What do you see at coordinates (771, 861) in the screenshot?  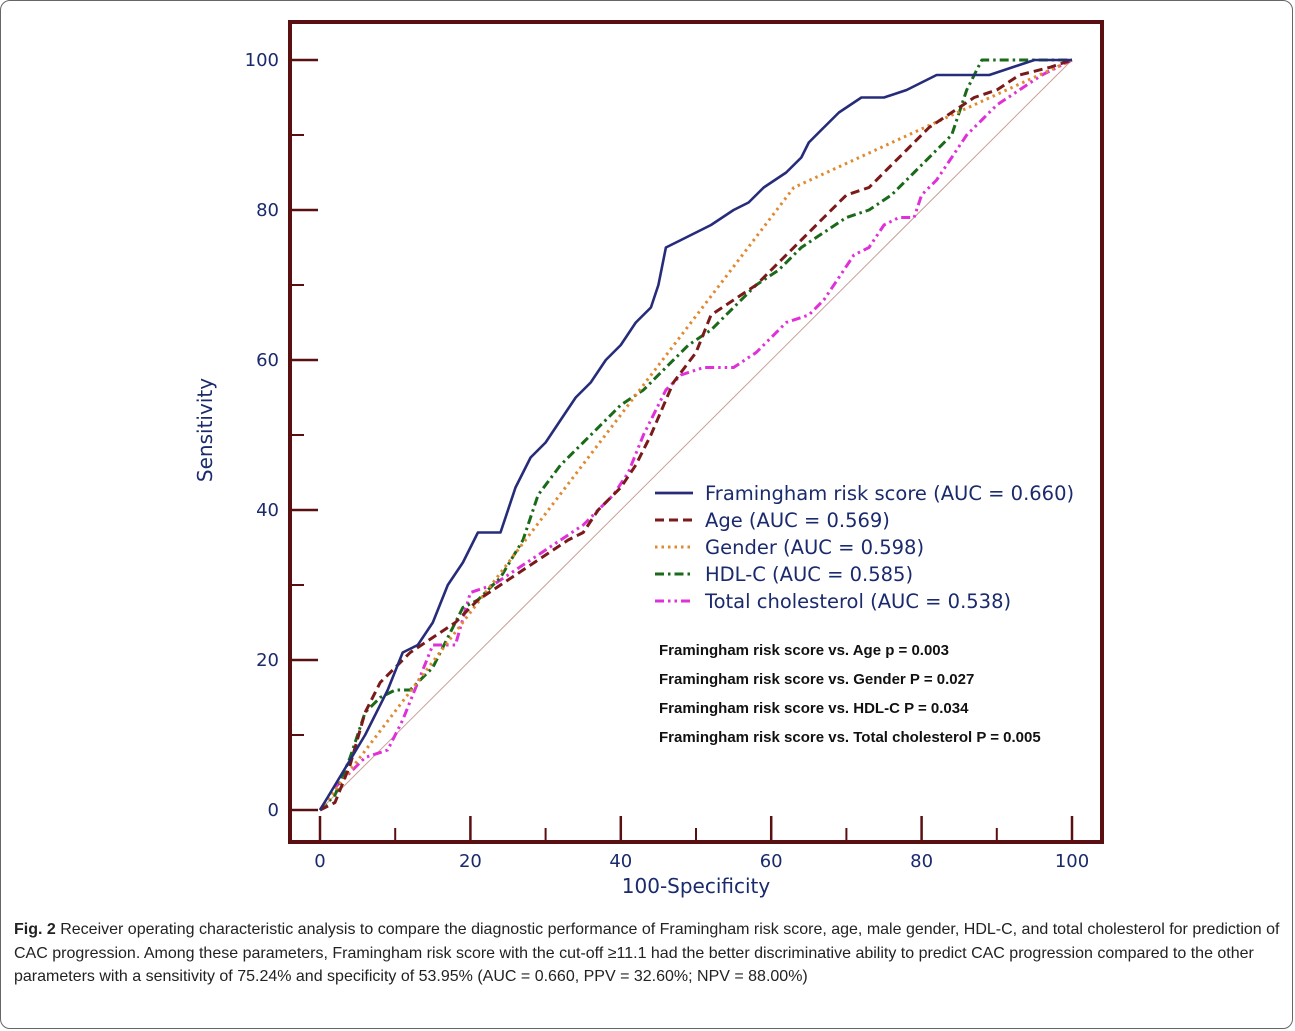 I see `x-tick-label: 60` at bounding box center [771, 861].